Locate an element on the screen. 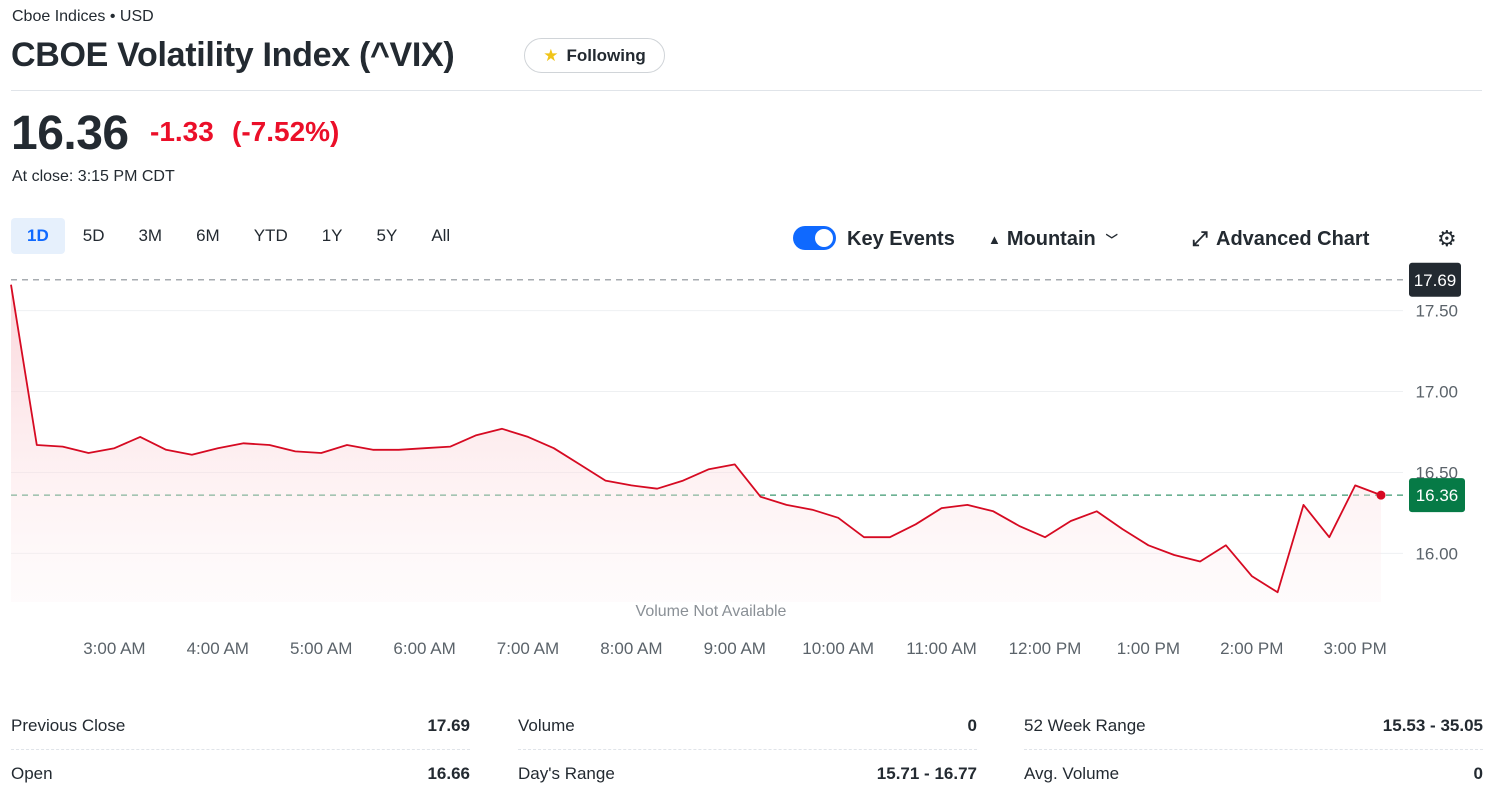 This screenshot has height=787, width=1493. chart-type-label: Mountain is located at coordinates (1051, 239).